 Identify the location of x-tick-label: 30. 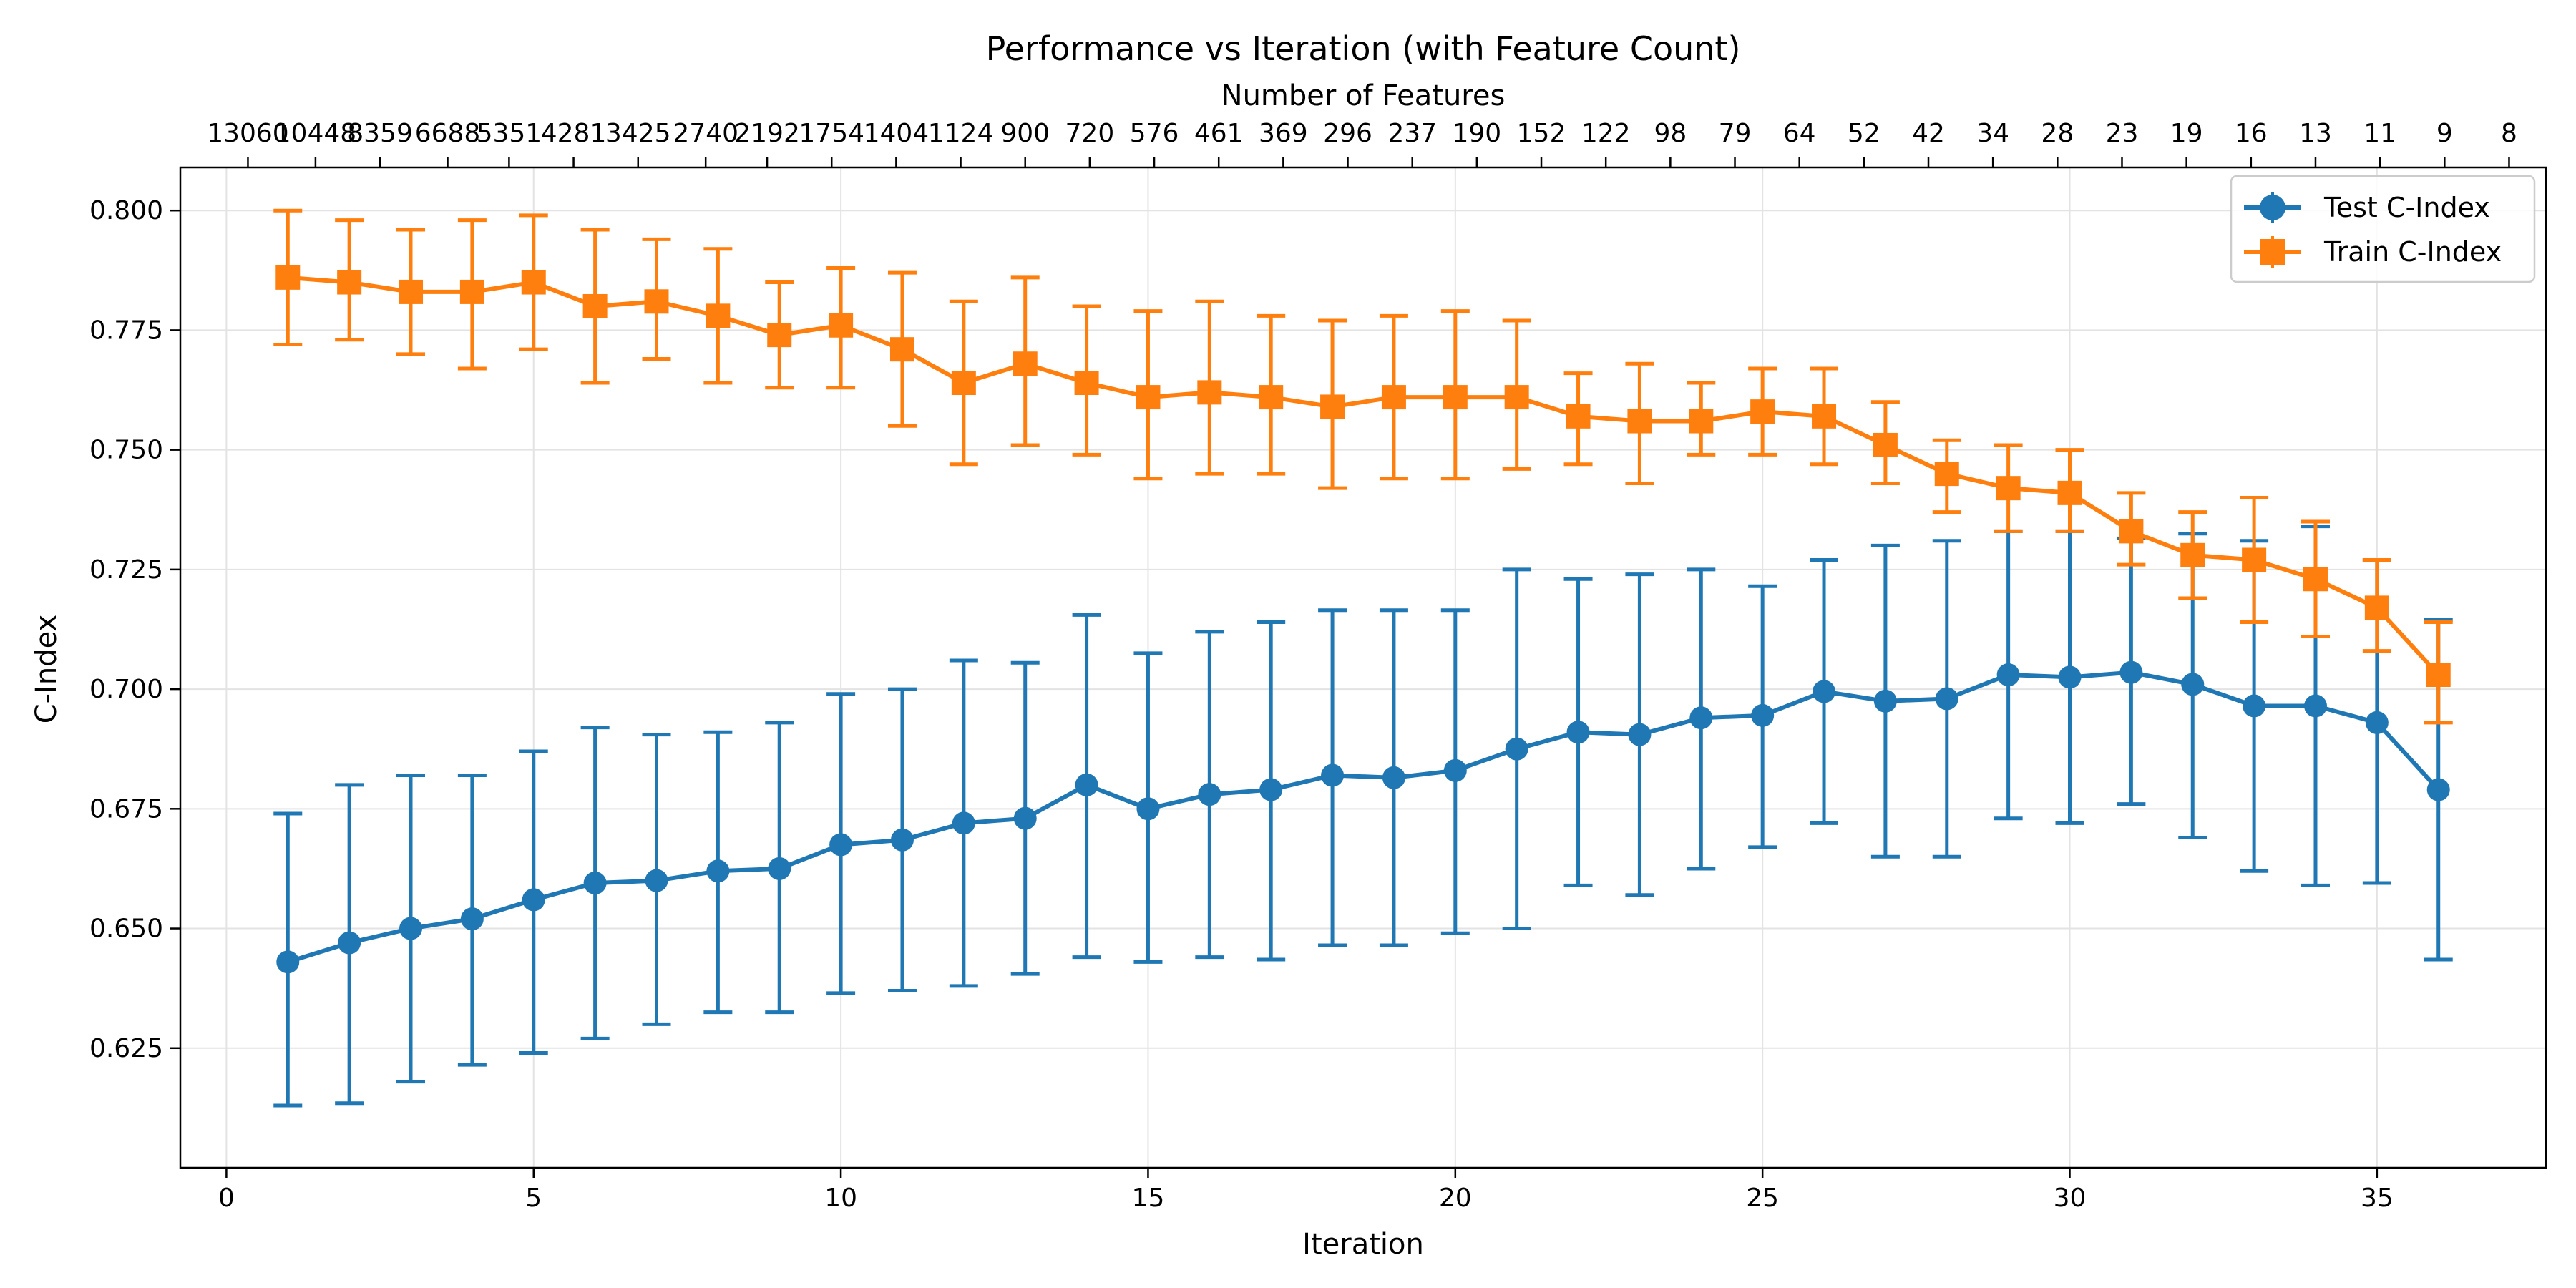
(2070, 1198).